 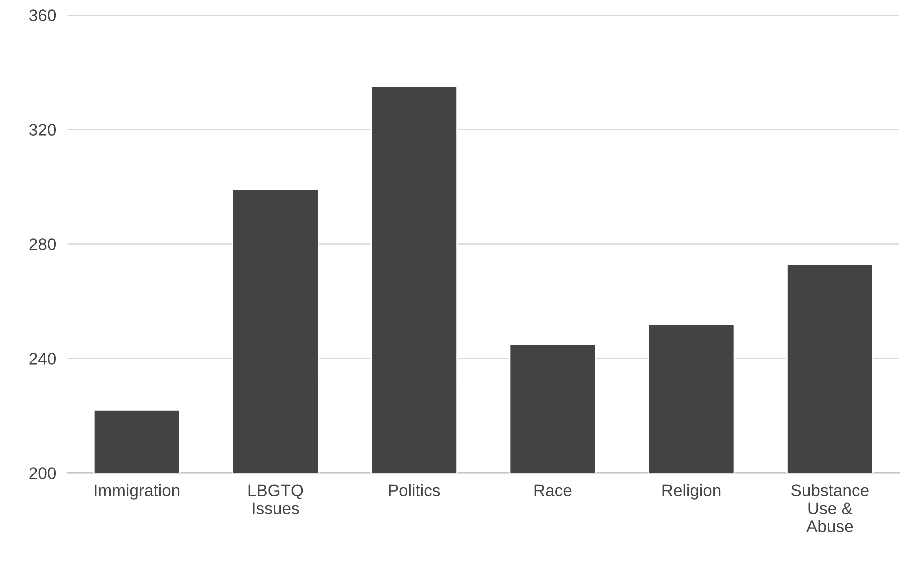 I want to click on y-tick-label: 280, so click(x=43, y=244).